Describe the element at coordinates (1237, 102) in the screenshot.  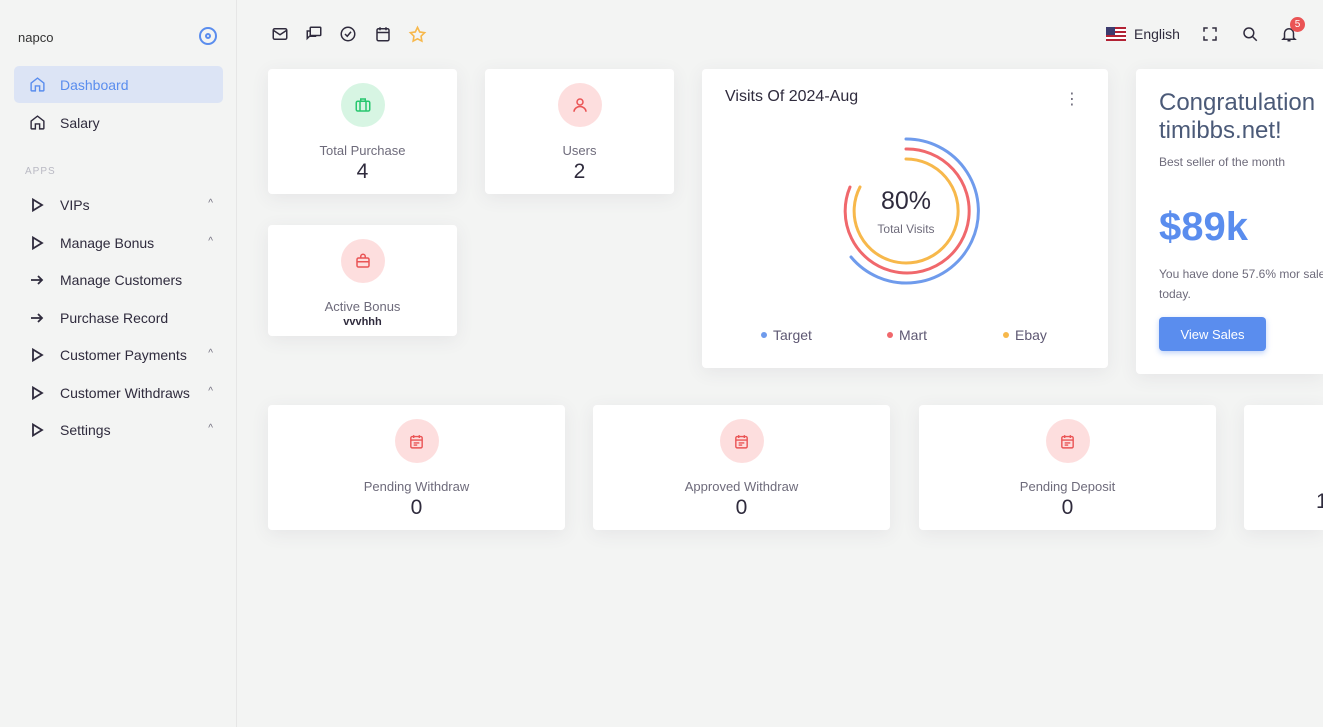
I see `congrats-title-line1: Congratulation` at that location.